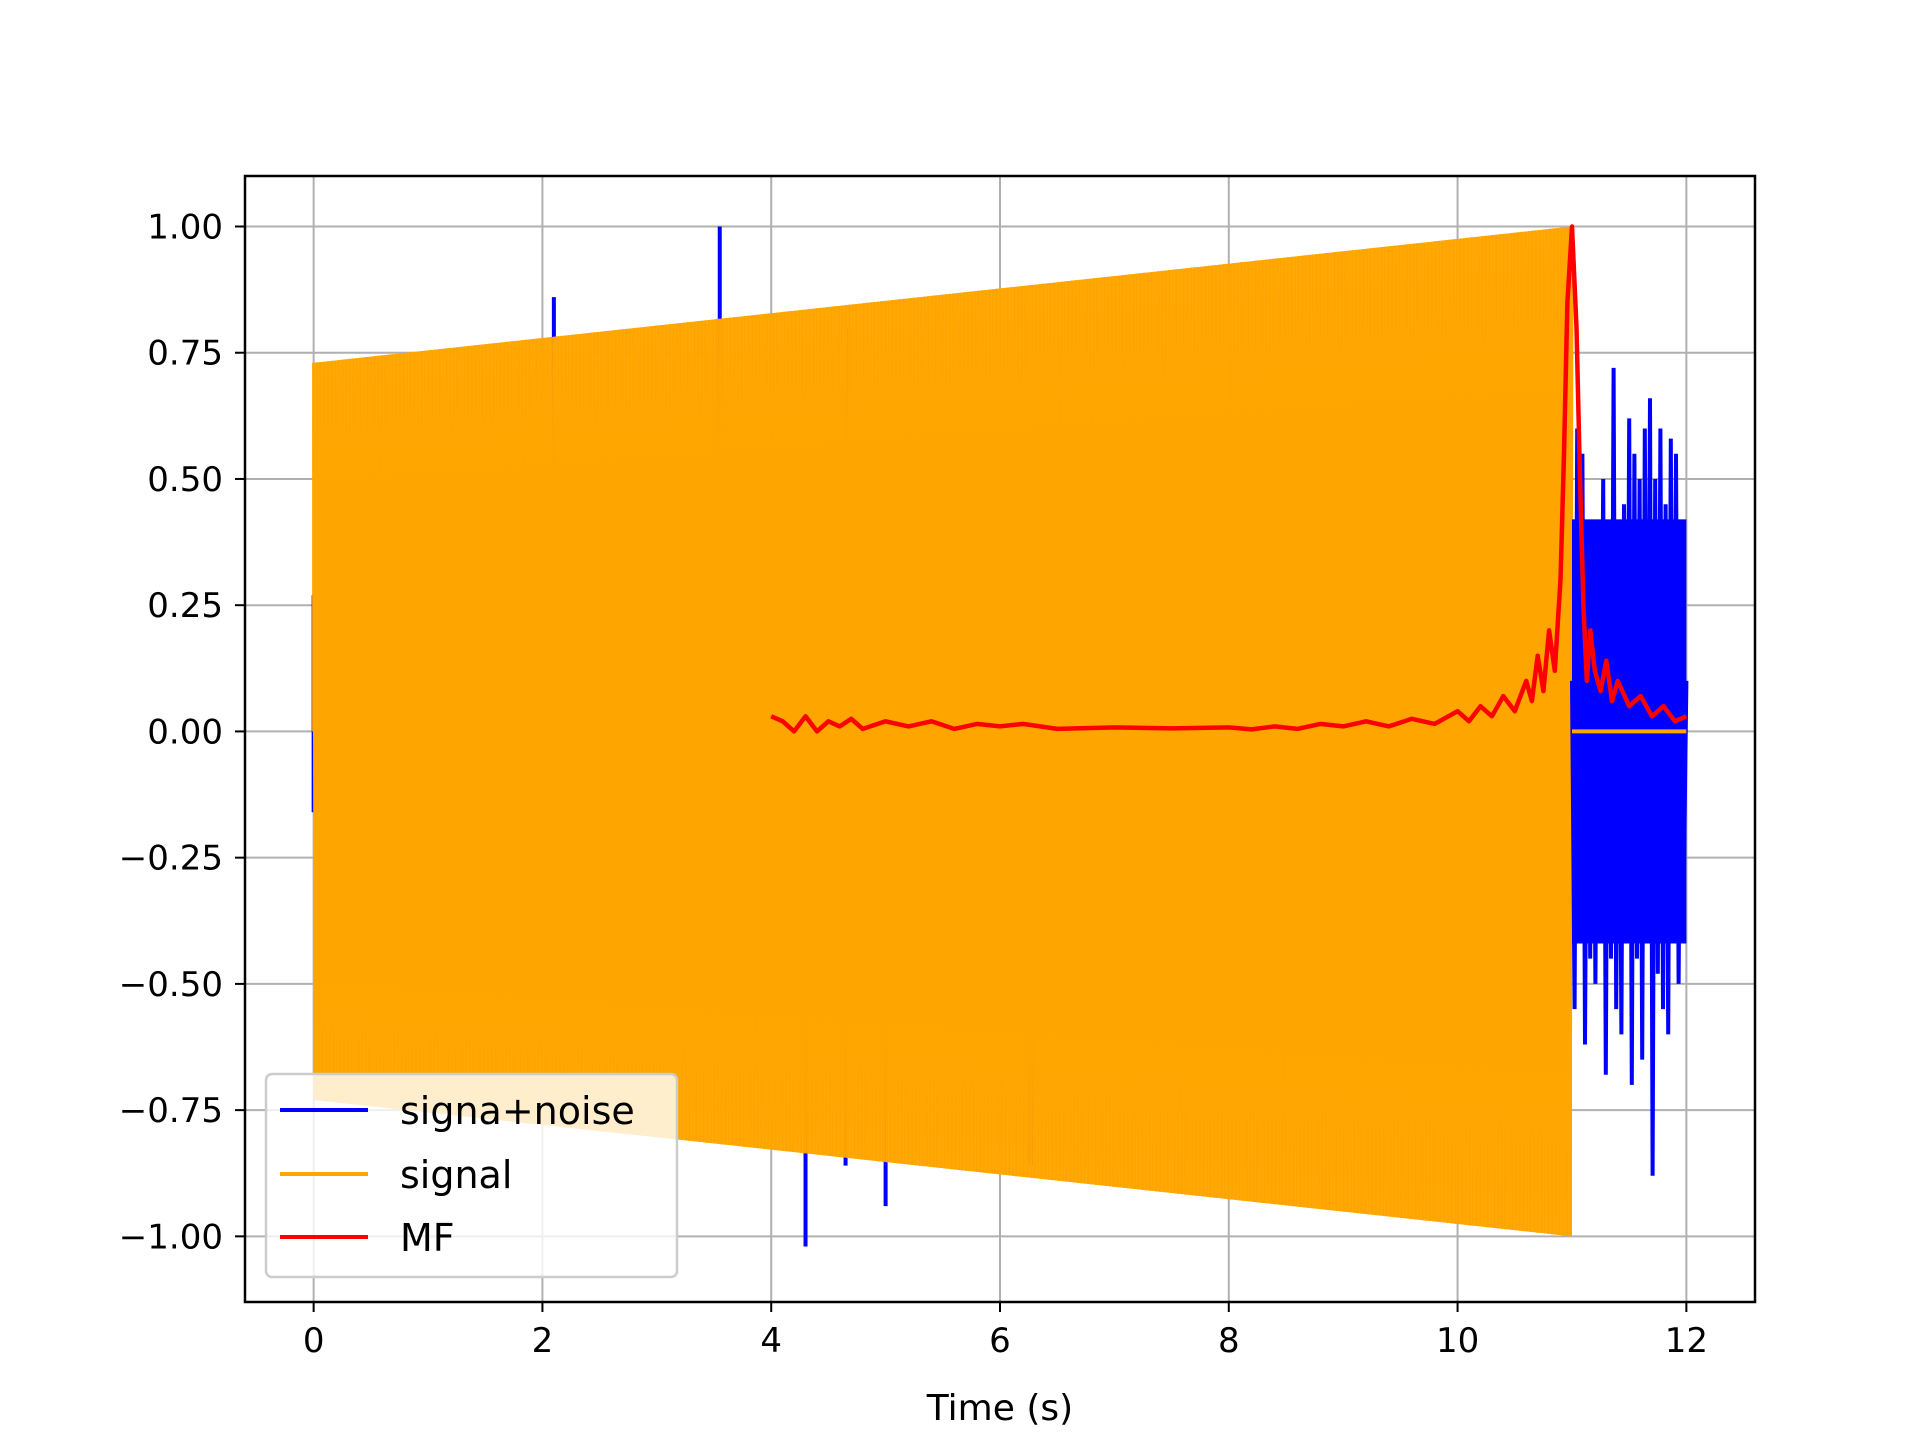 The image size is (1920, 1440). What do you see at coordinates (1000, 1341) in the screenshot?
I see `x-tick-label: 6` at bounding box center [1000, 1341].